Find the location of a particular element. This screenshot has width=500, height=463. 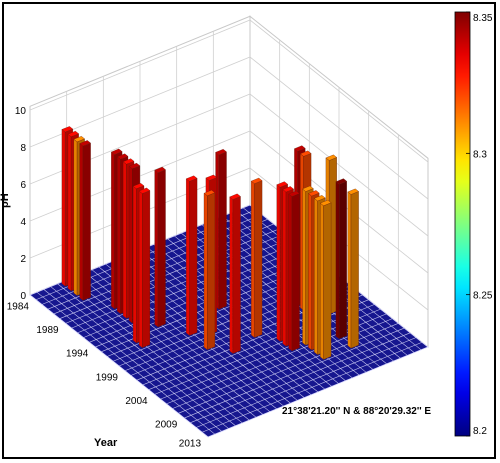

colorbar-tick-label: 8.35 is located at coordinates (483, 18).